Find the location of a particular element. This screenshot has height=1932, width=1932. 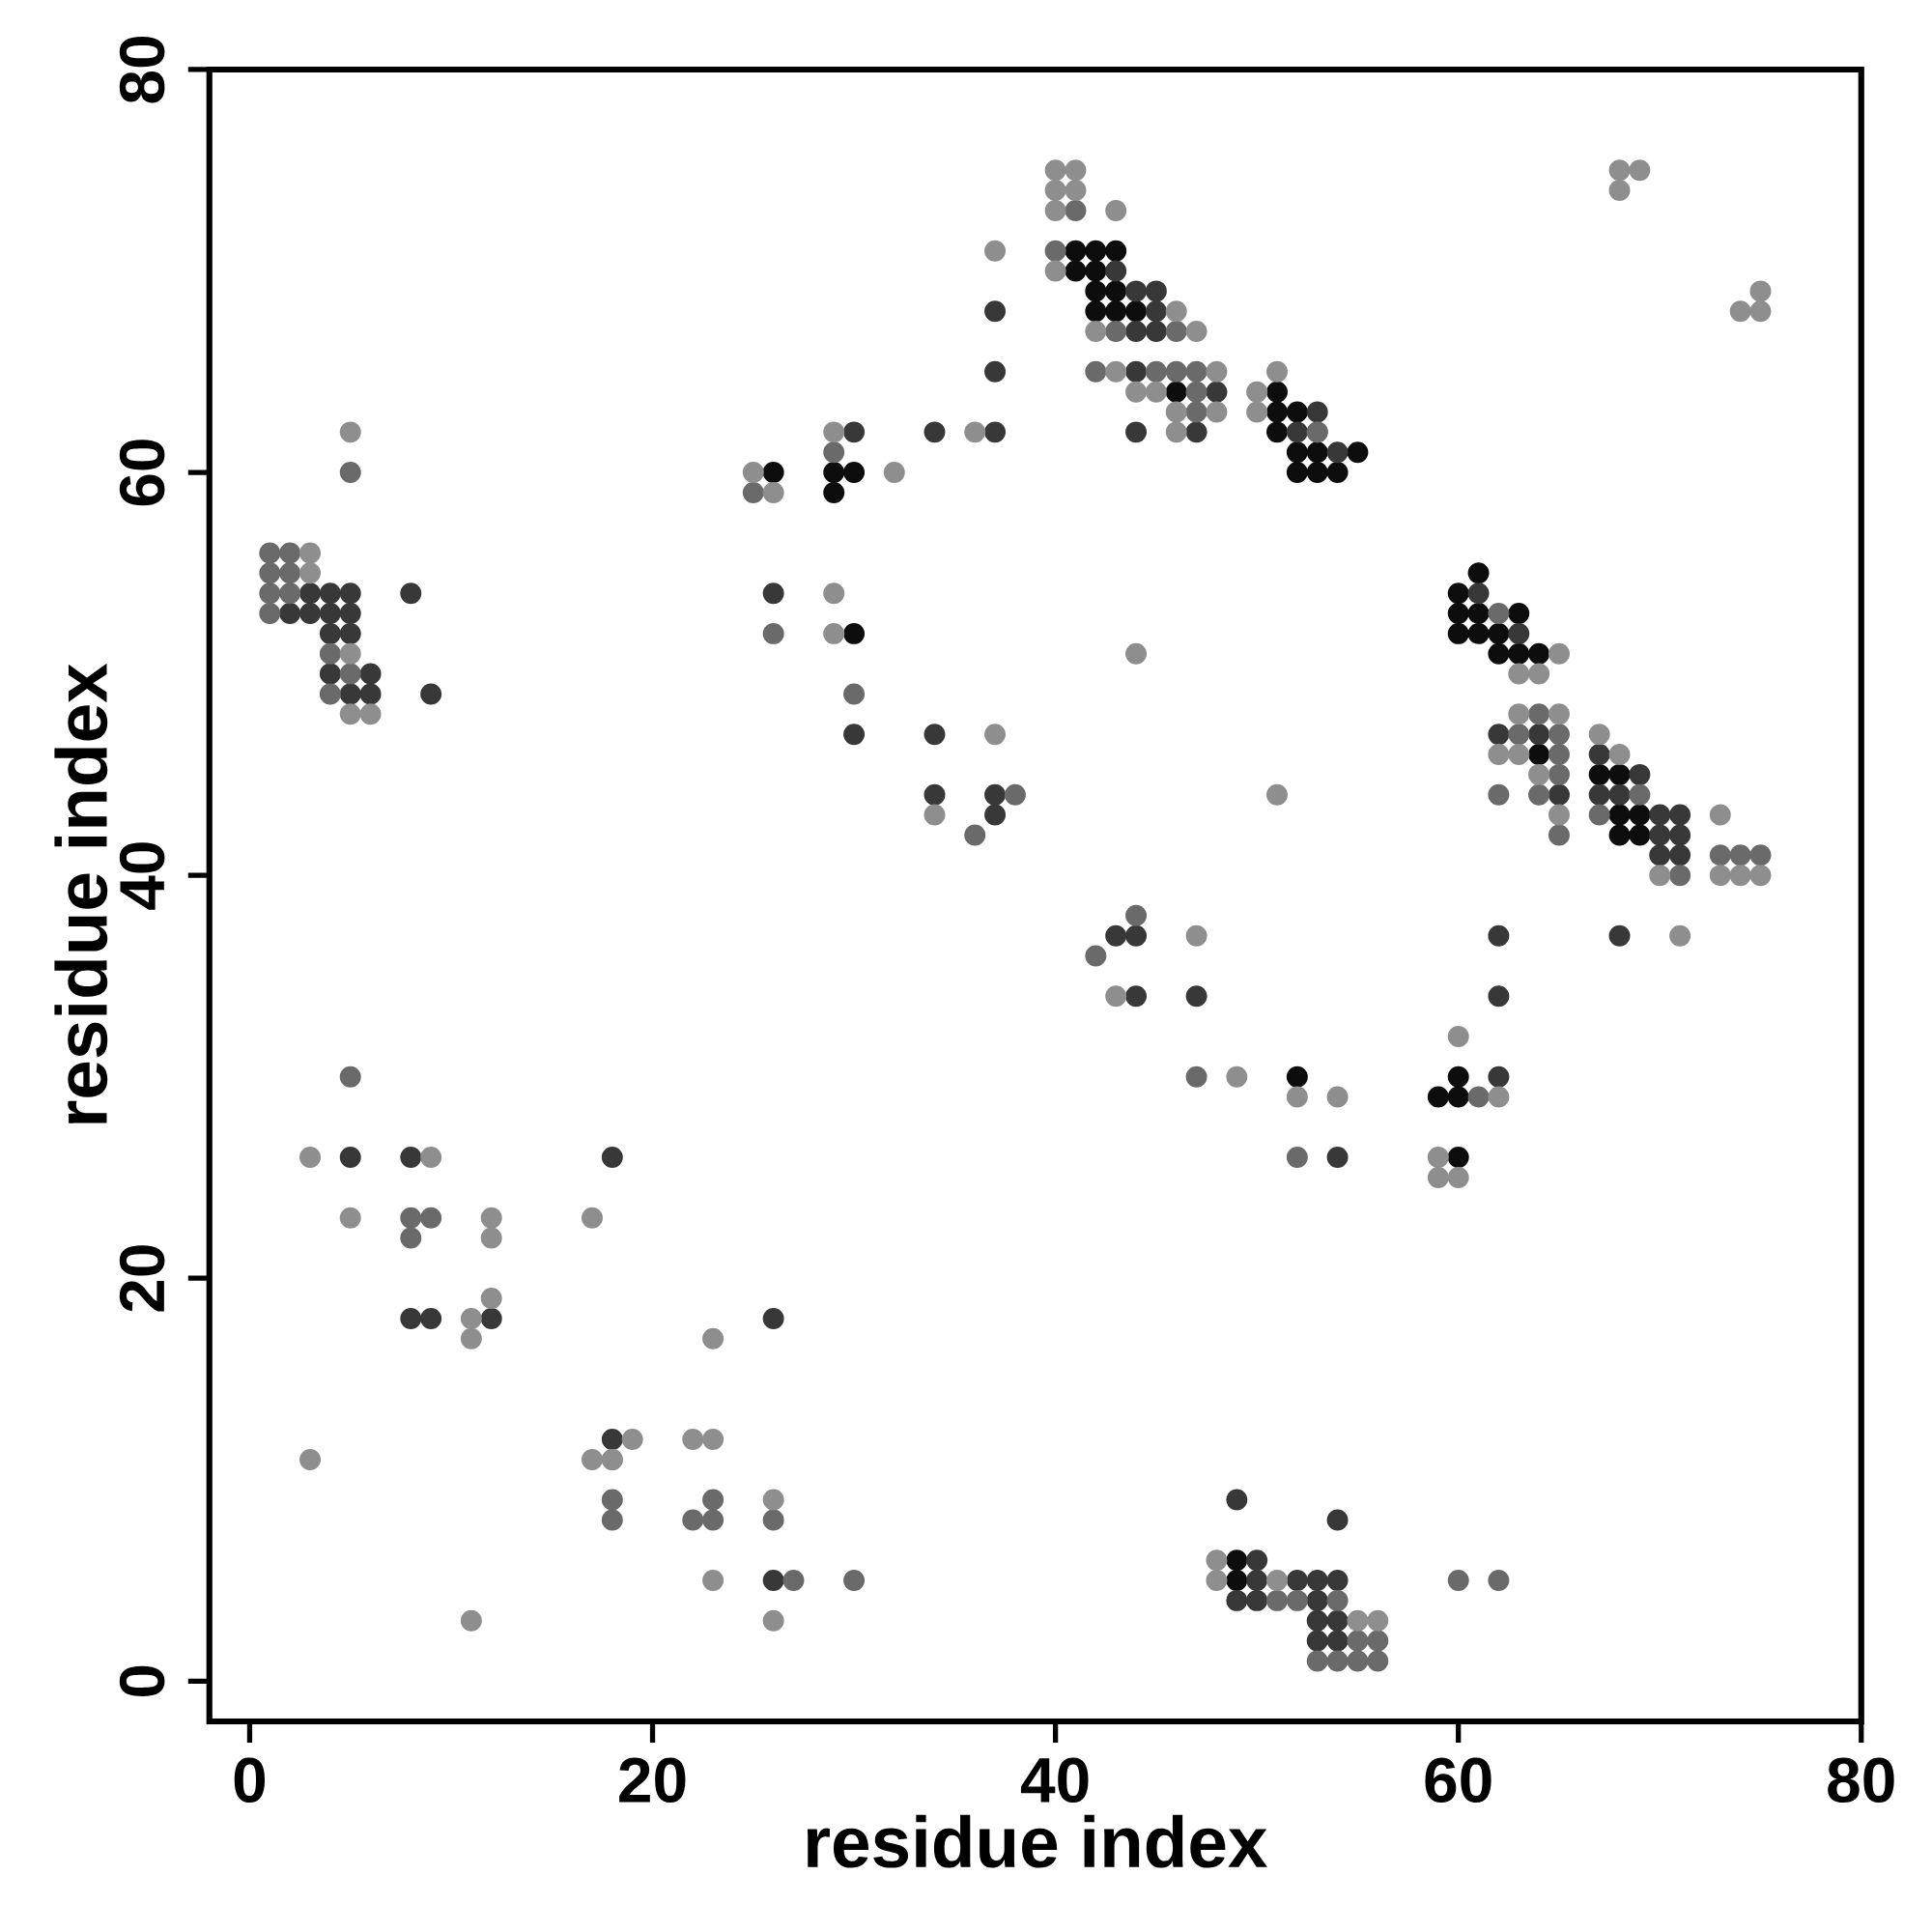

y-tick-label: 0 is located at coordinates (142, 1680).